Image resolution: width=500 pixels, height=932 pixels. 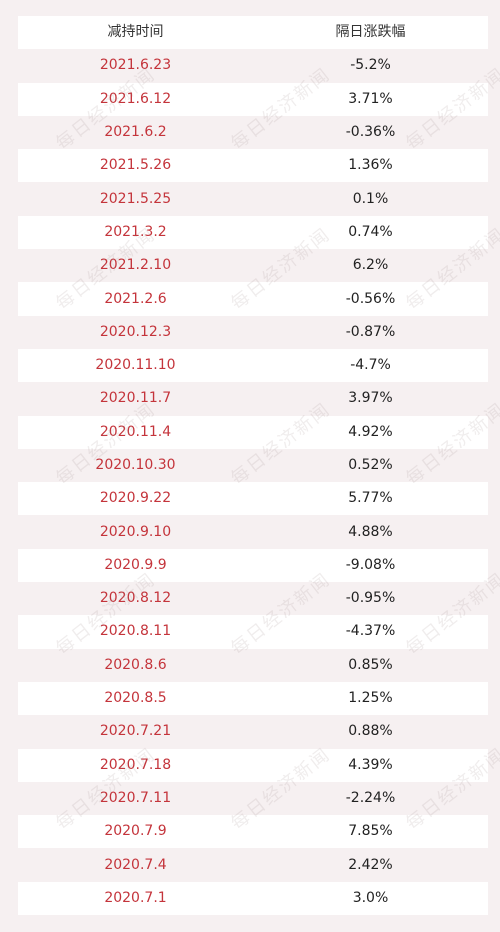 What do you see at coordinates (253, 632) in the screenshot?
I see `table-row: 2020.8.11 -4.37%` at bounding box center [253, 632].